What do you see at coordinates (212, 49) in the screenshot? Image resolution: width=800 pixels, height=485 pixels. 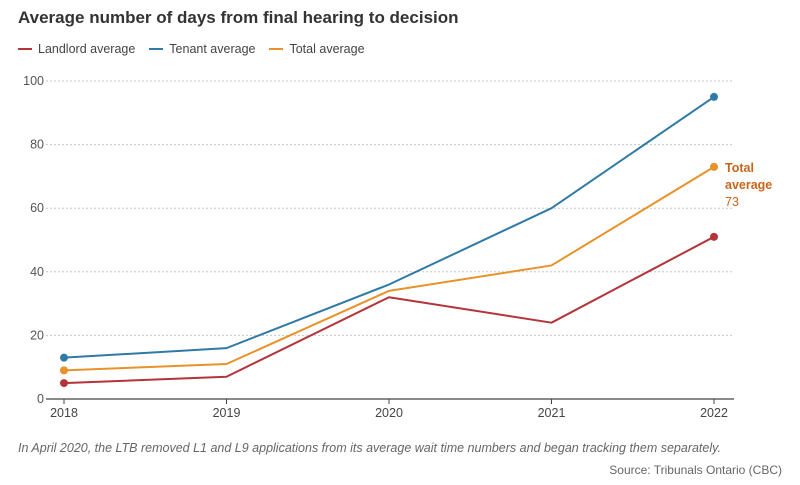 I see `legend-label-tenant: Tenant average` at bounding box center [212, 49].